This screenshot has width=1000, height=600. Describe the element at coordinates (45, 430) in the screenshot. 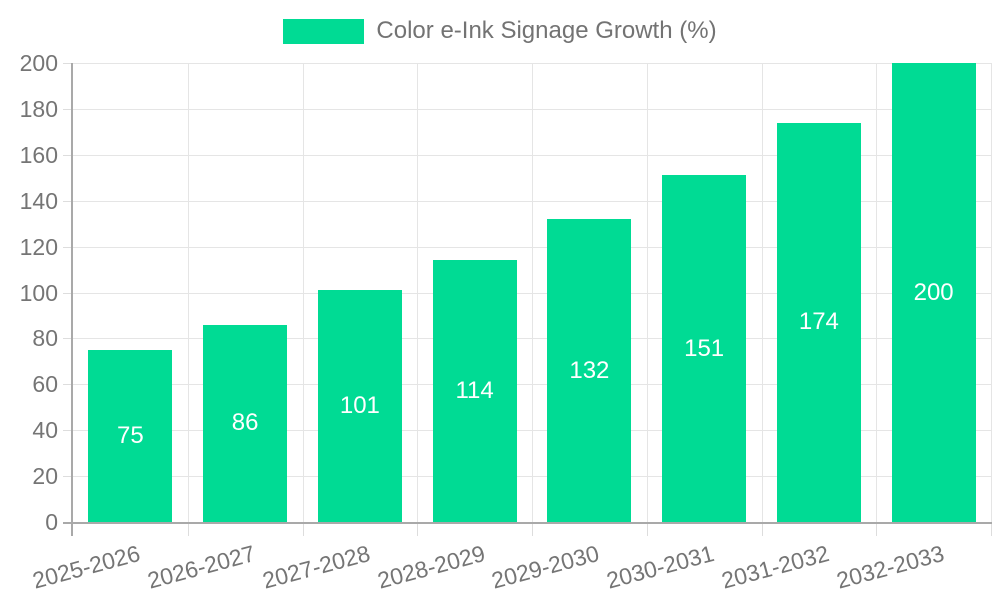

I see `y-tick-label: 40` at that location.